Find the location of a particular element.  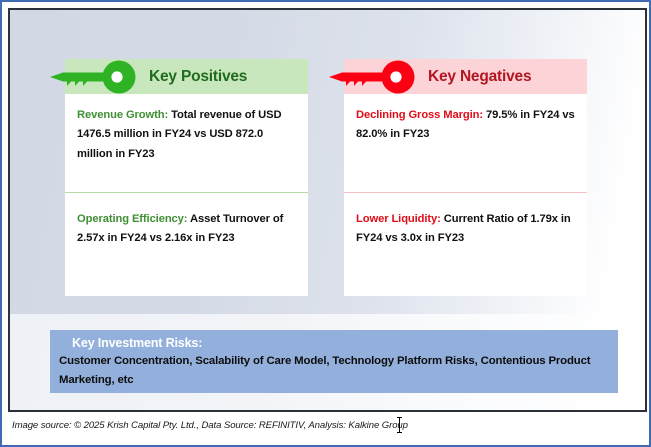

negative-item-1-label: Declining Gross Margin: is located at coordinates (419, 115).